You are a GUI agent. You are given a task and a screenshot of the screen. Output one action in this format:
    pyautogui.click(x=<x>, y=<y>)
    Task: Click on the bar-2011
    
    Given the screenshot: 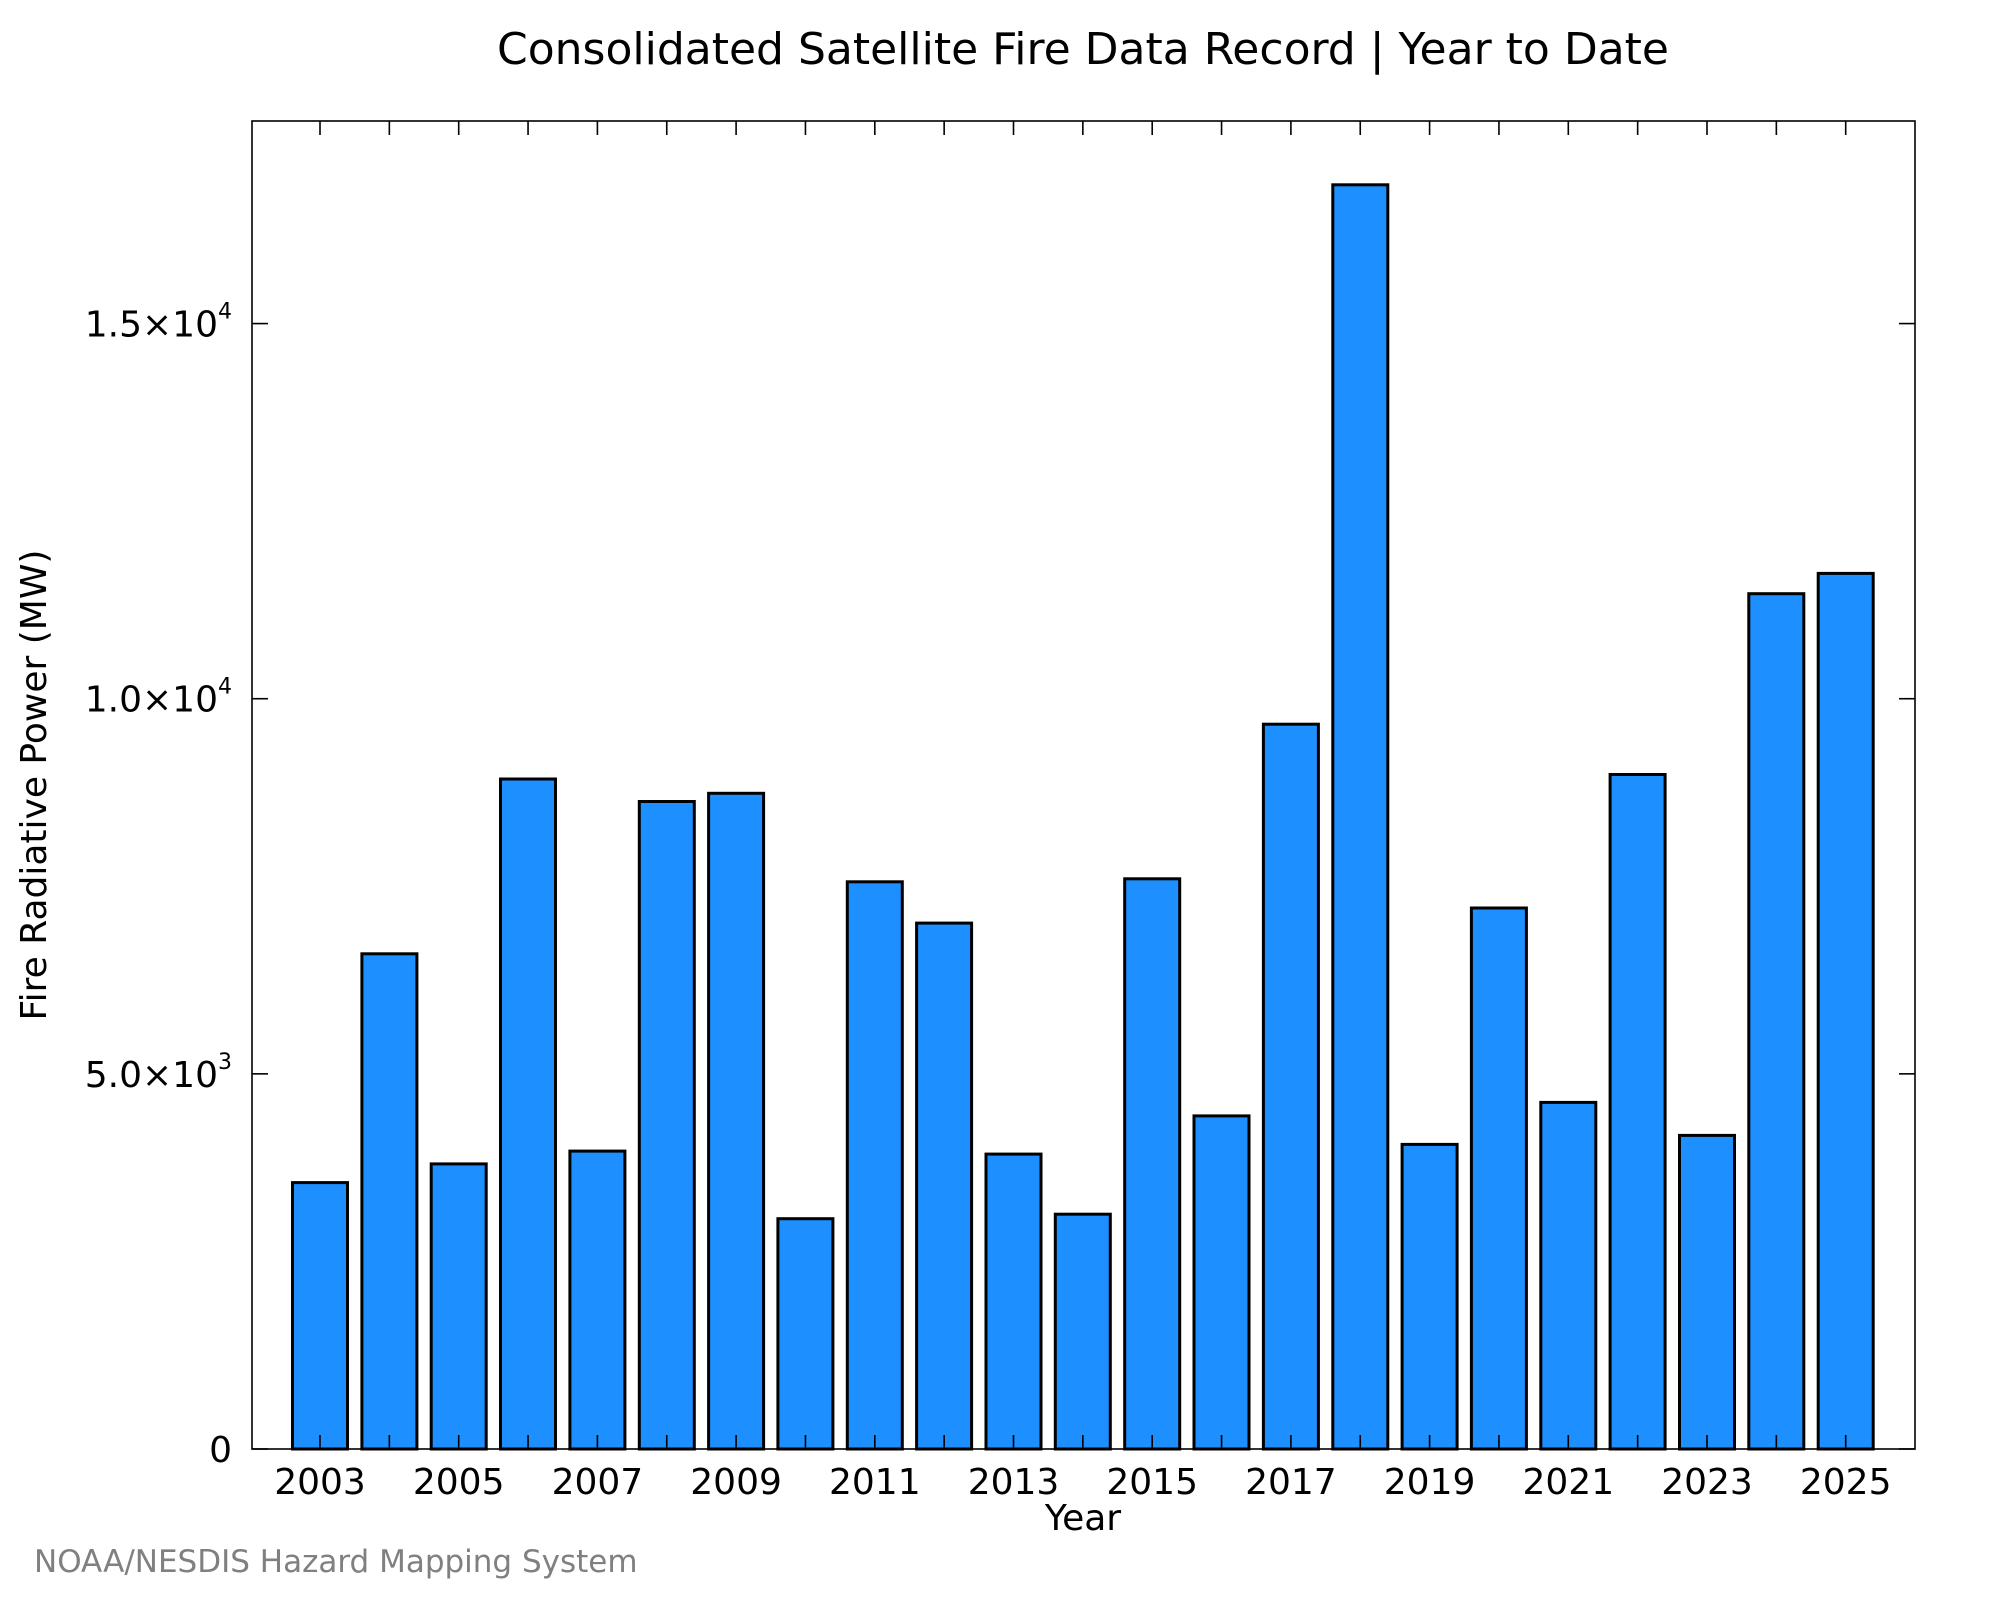 What is the action you would take?
    pyautogui.click(x=874, y=1165)
    